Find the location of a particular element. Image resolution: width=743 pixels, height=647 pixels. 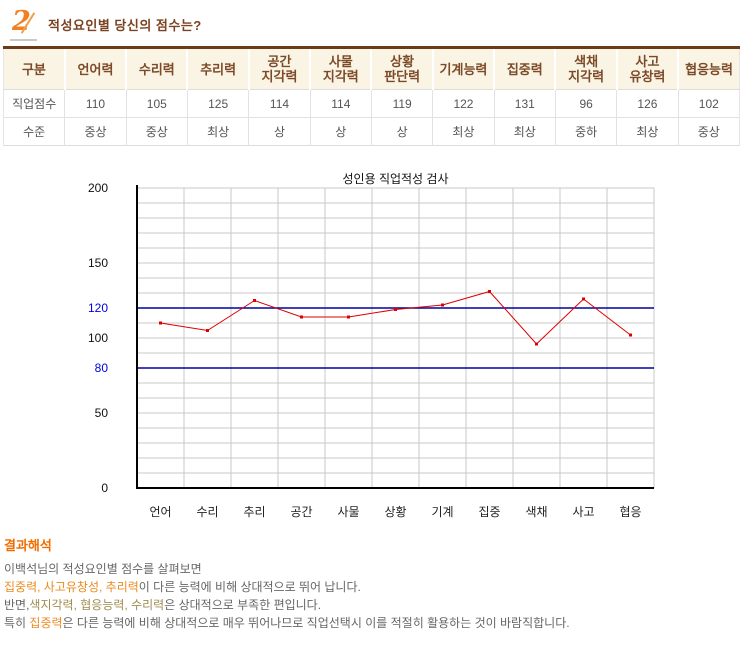

column-header-3: 공간 지각력 is located at coordinates (280, 68).